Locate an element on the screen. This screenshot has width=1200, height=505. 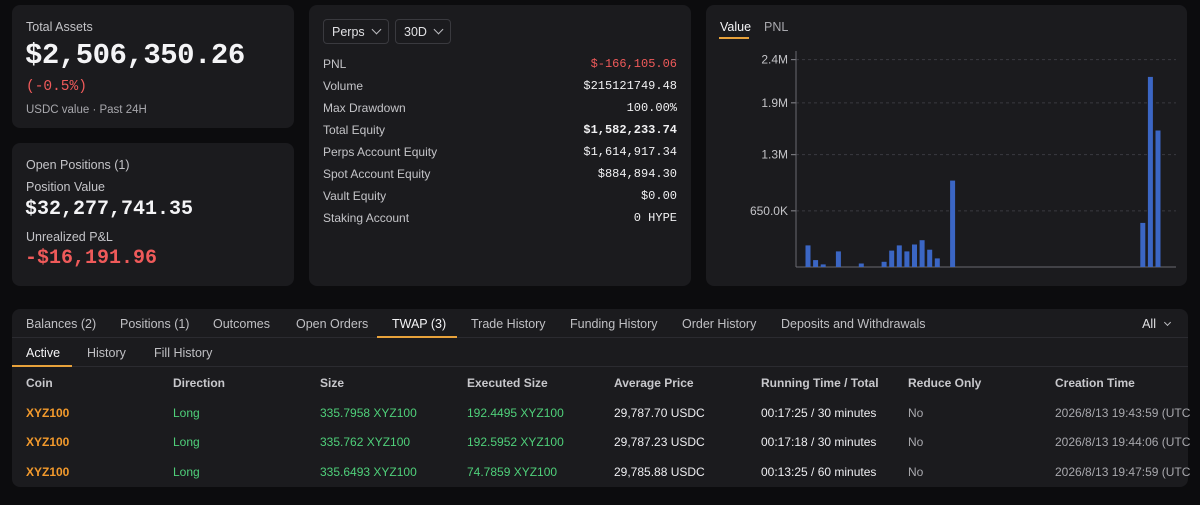
chart-tab-value: Value is located at coordinates (736, 27).